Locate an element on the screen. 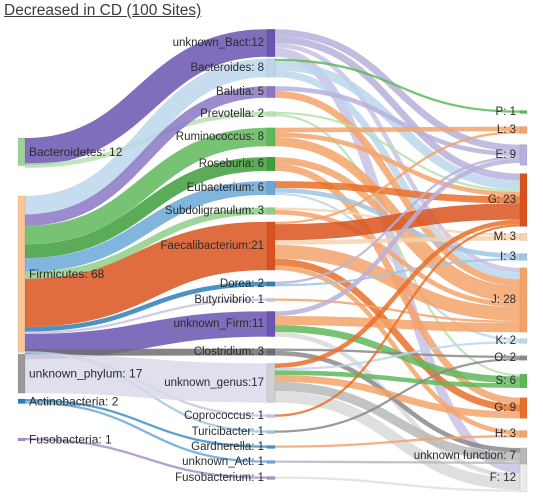 This screenshot has width=543, height=500. genus-label-roseburia: Roseburia: 6 is located at coordinates (231, 164).